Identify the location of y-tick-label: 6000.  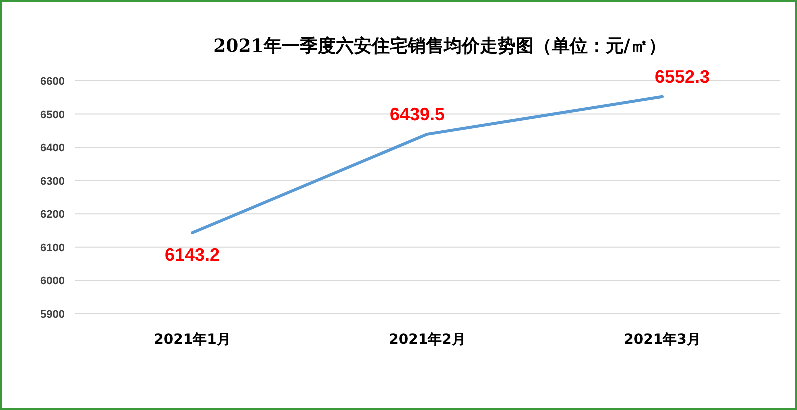
(52, 282).